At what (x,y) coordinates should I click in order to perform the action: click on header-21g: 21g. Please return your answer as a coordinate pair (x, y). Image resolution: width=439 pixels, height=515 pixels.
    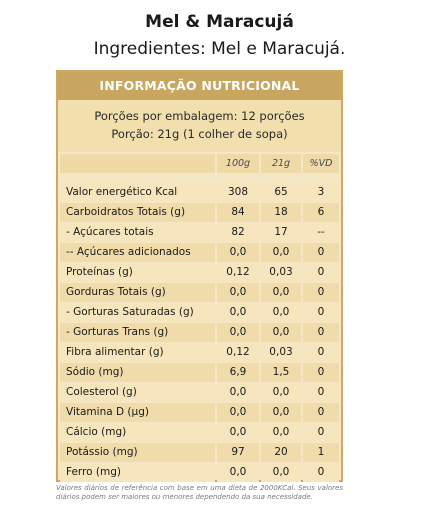
    Looking at the image, I should click on (281, 163).